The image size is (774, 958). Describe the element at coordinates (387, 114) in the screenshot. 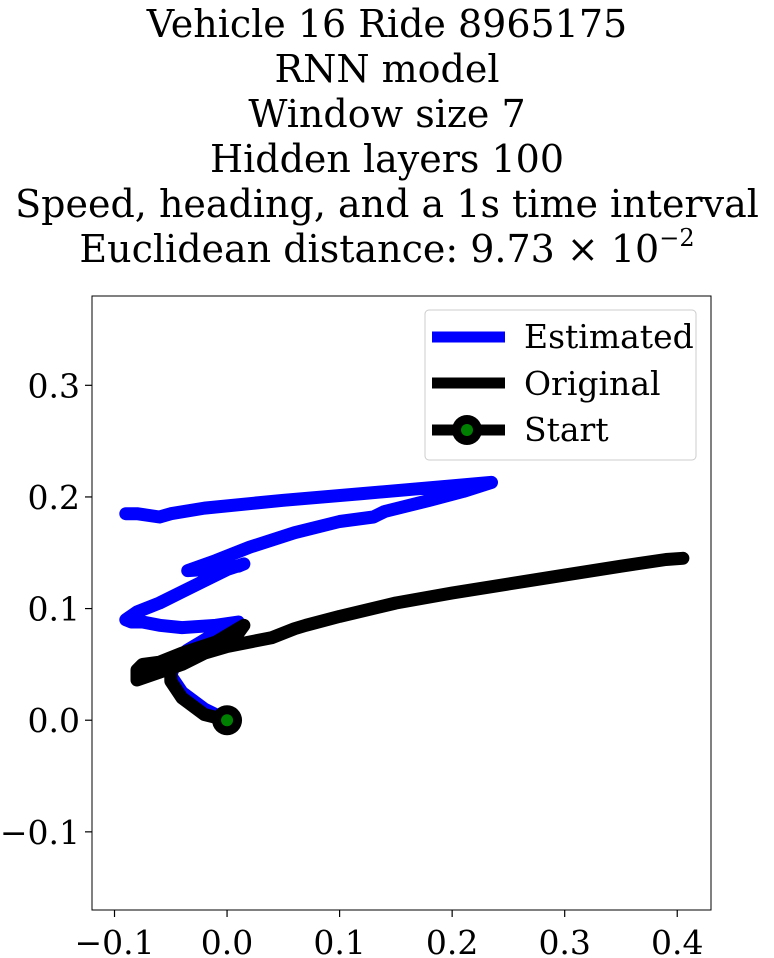

I see `title-line-window: Window size 7` at that location.